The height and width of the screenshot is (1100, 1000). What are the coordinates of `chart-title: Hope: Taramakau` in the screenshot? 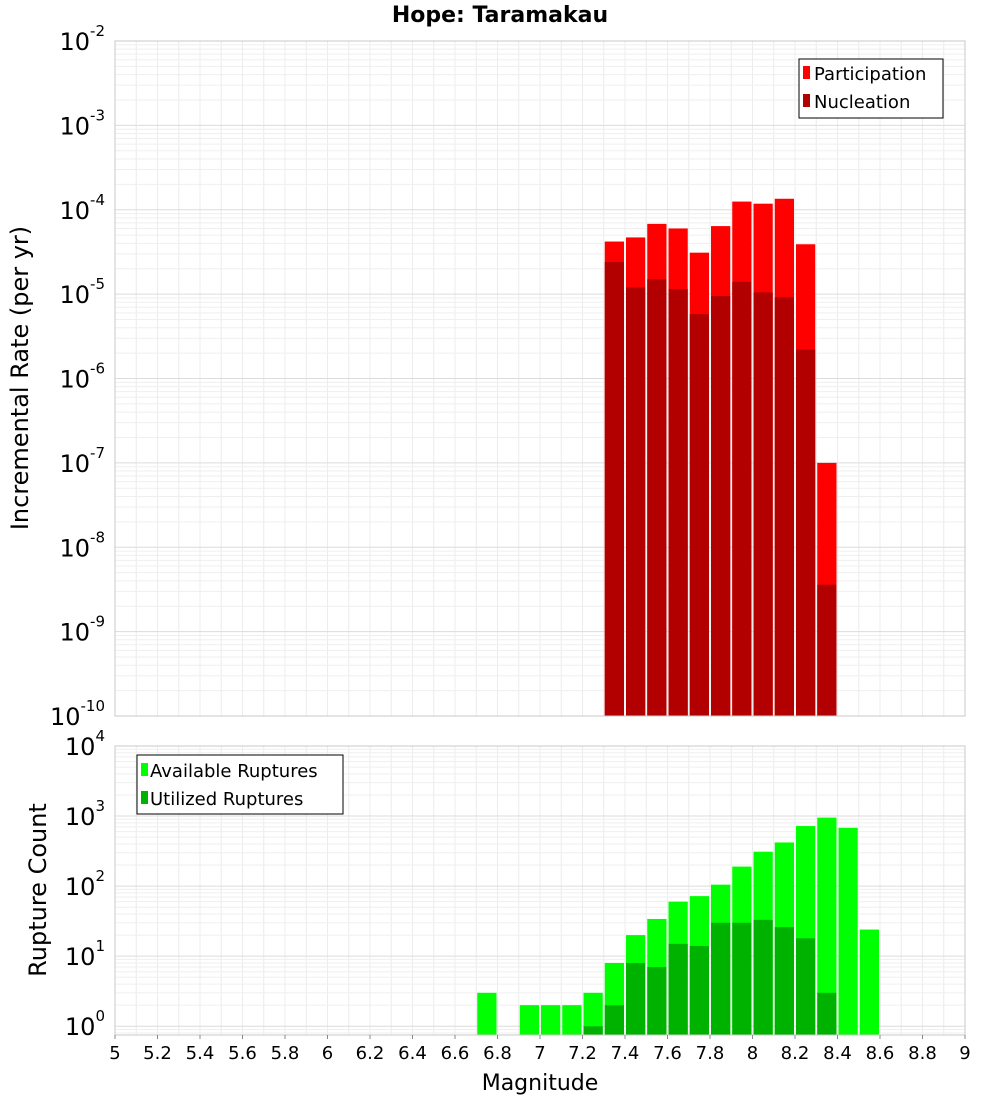 It's located at (500, 15).